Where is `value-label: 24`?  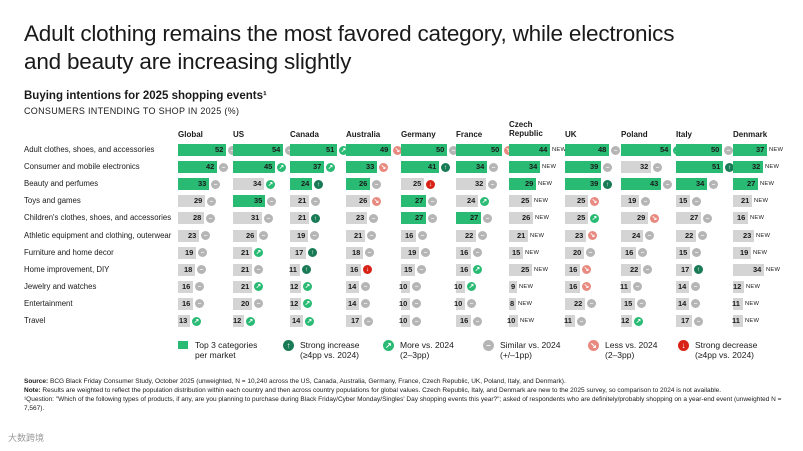
value-label: 24 is located at coordinates (471, 201).